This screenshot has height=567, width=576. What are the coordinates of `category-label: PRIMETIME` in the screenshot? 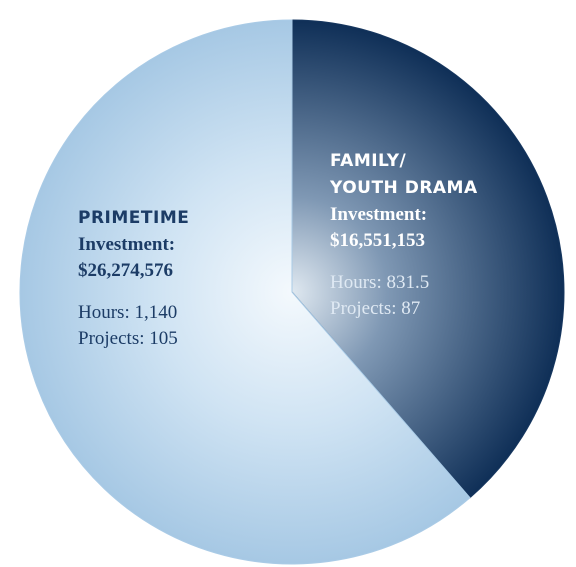 It's located at (134, 218).